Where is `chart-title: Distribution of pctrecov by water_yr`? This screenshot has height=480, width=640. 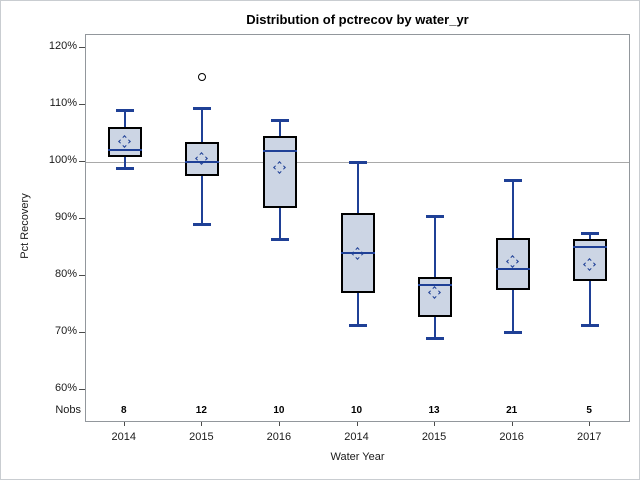 chart-title: Distribution of pctrecov by water_yr is located at coordinates (357, 19).